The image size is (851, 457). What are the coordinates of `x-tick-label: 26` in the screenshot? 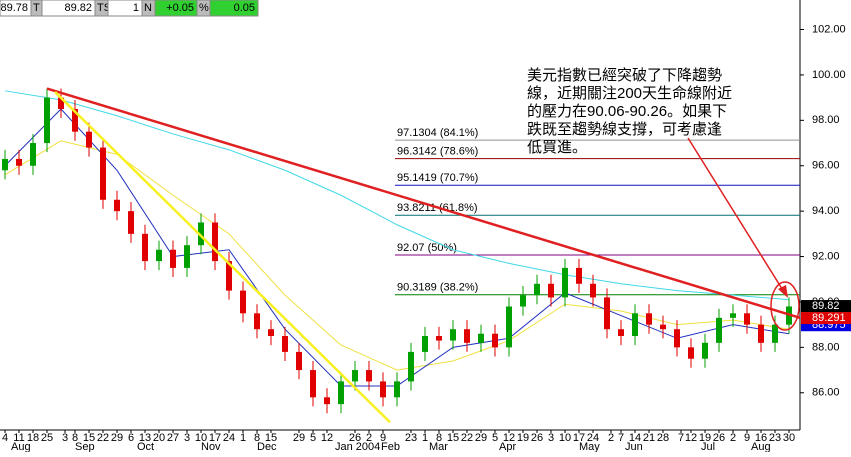 It's located at (355, 438).